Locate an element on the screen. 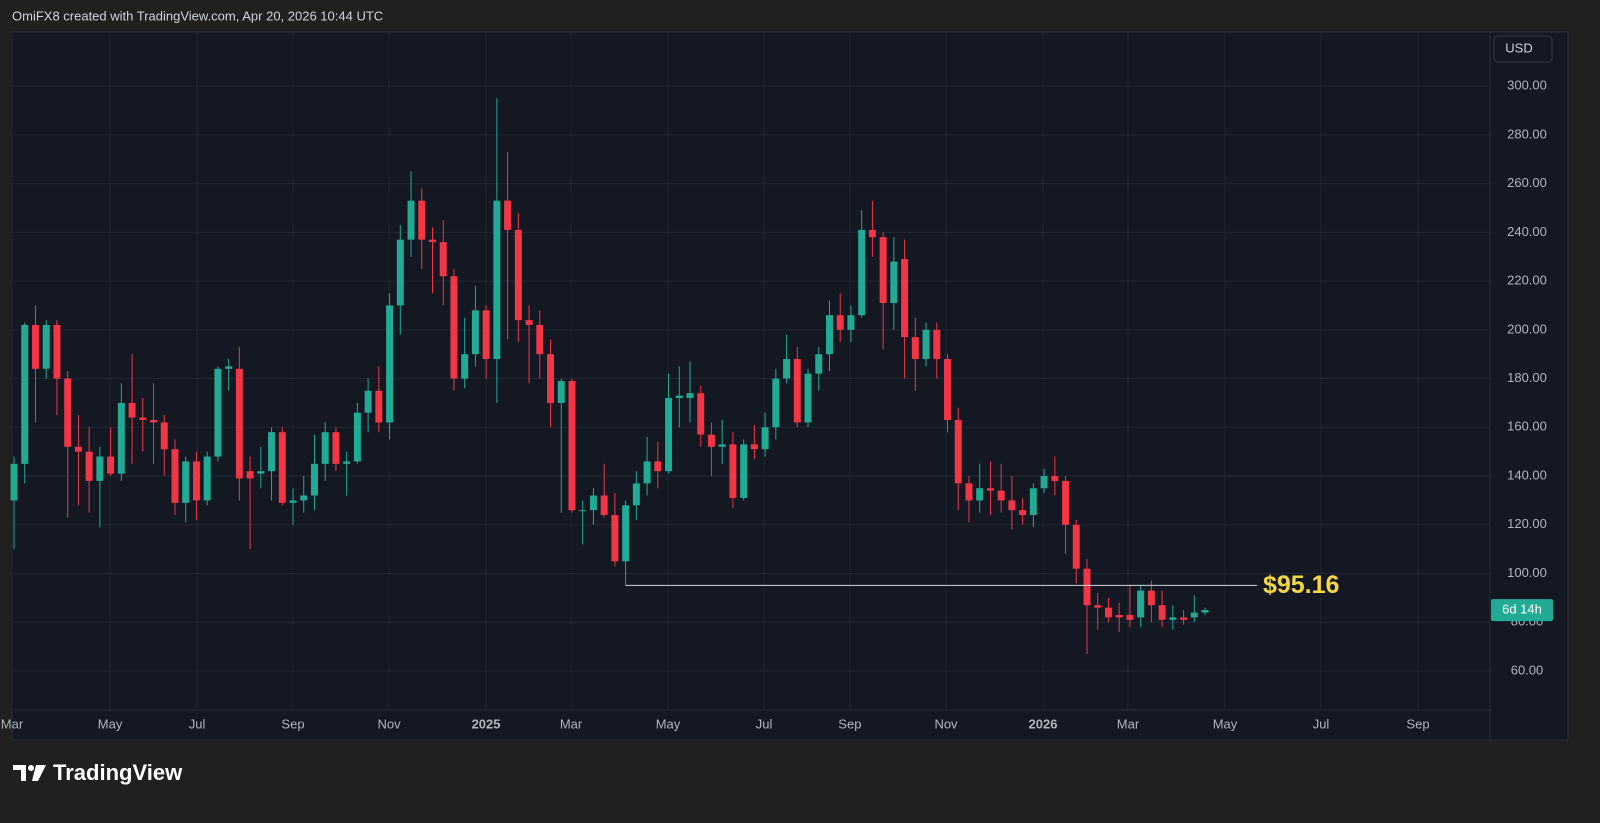  logo: TradingView is located at coordinates (98, 772).